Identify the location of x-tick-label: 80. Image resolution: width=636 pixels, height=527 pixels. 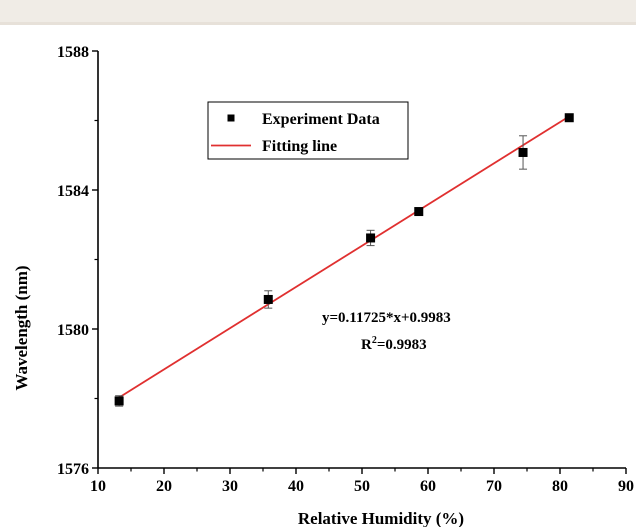
(560, 486).